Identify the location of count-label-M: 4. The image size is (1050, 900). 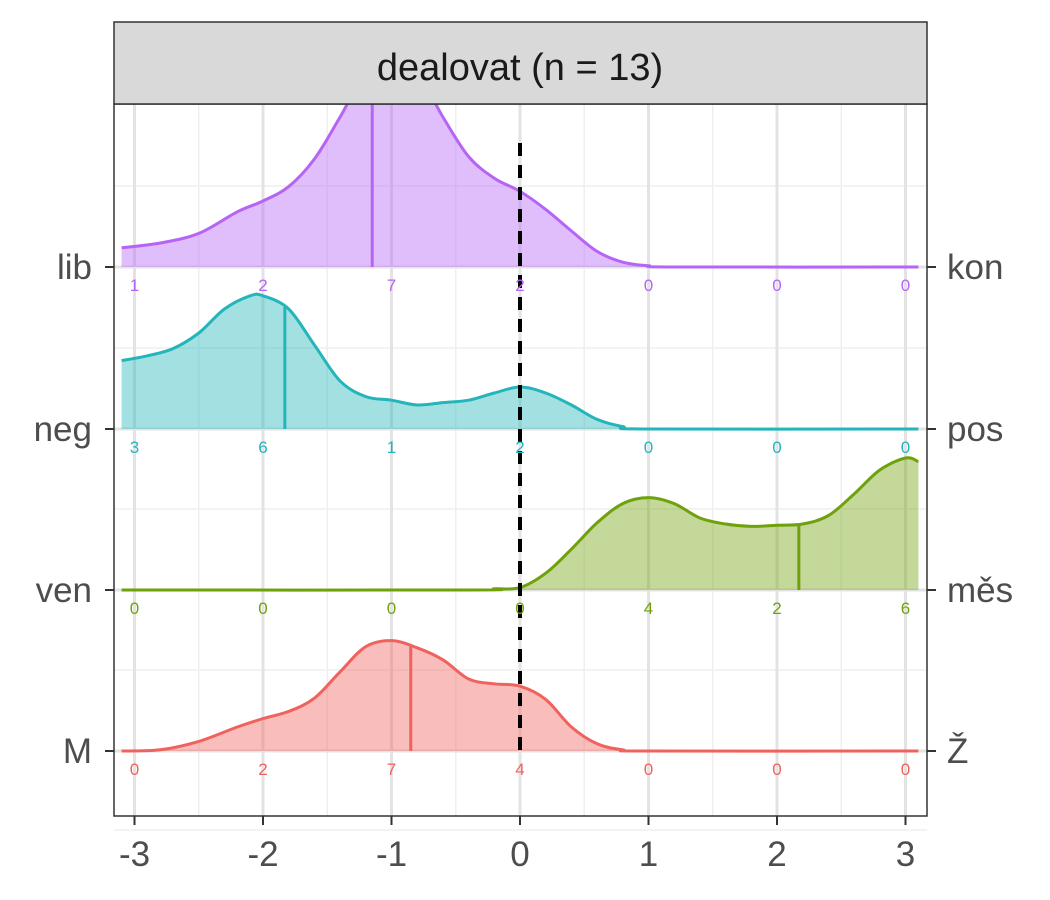
(519, 769).